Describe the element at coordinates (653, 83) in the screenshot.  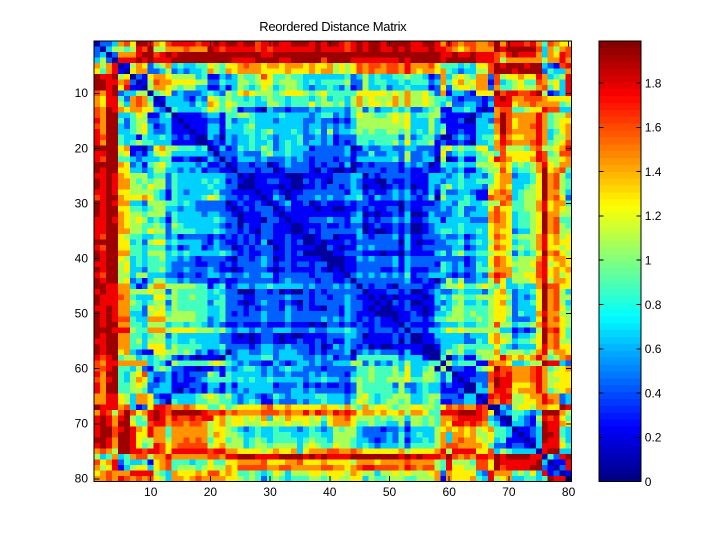
I see `svg-text: 1.8` at that location.